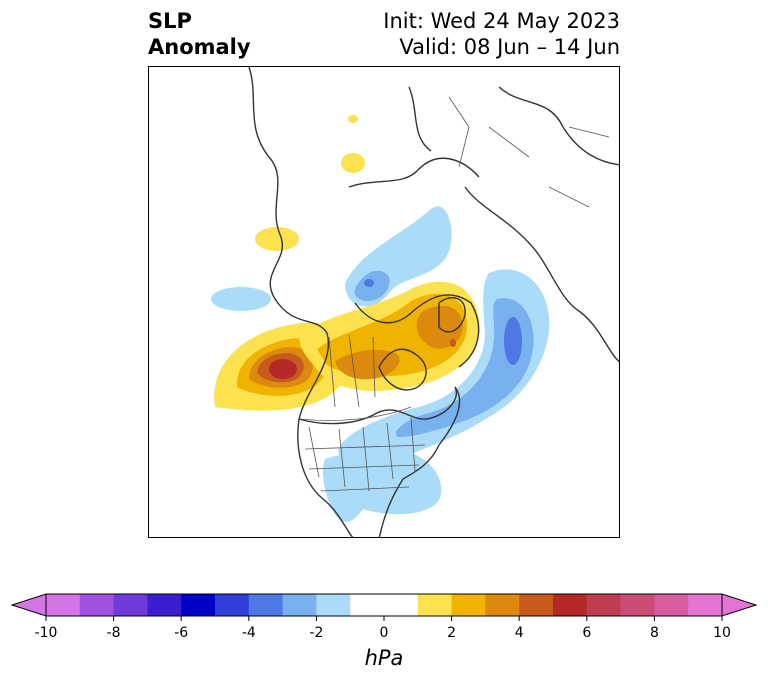 The height and width of the screenshot is (684, 768). What do you see at coordinates (277, 239) in the screenshot?
I see `positive-blob-alaska` at bounding box center [277, 239].